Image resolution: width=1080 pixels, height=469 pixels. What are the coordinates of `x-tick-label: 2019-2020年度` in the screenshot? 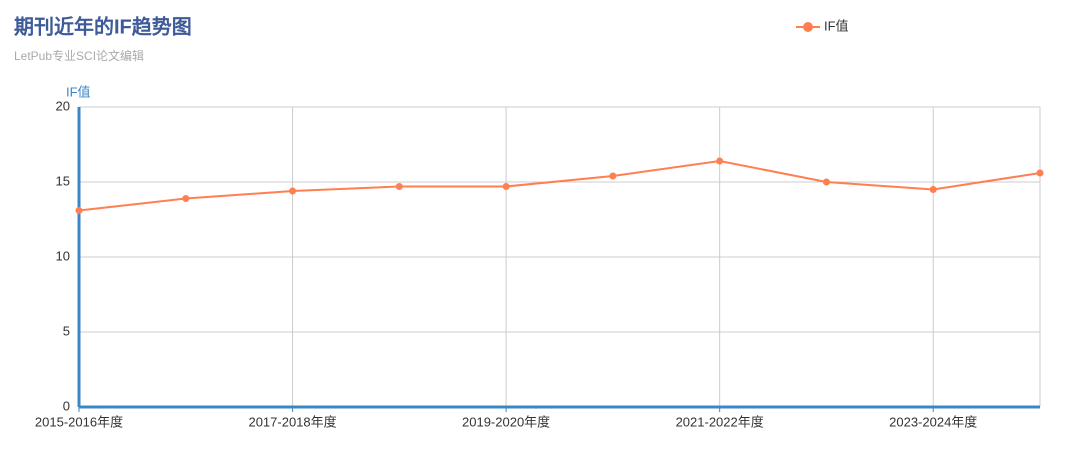 It's located at (506, 421).